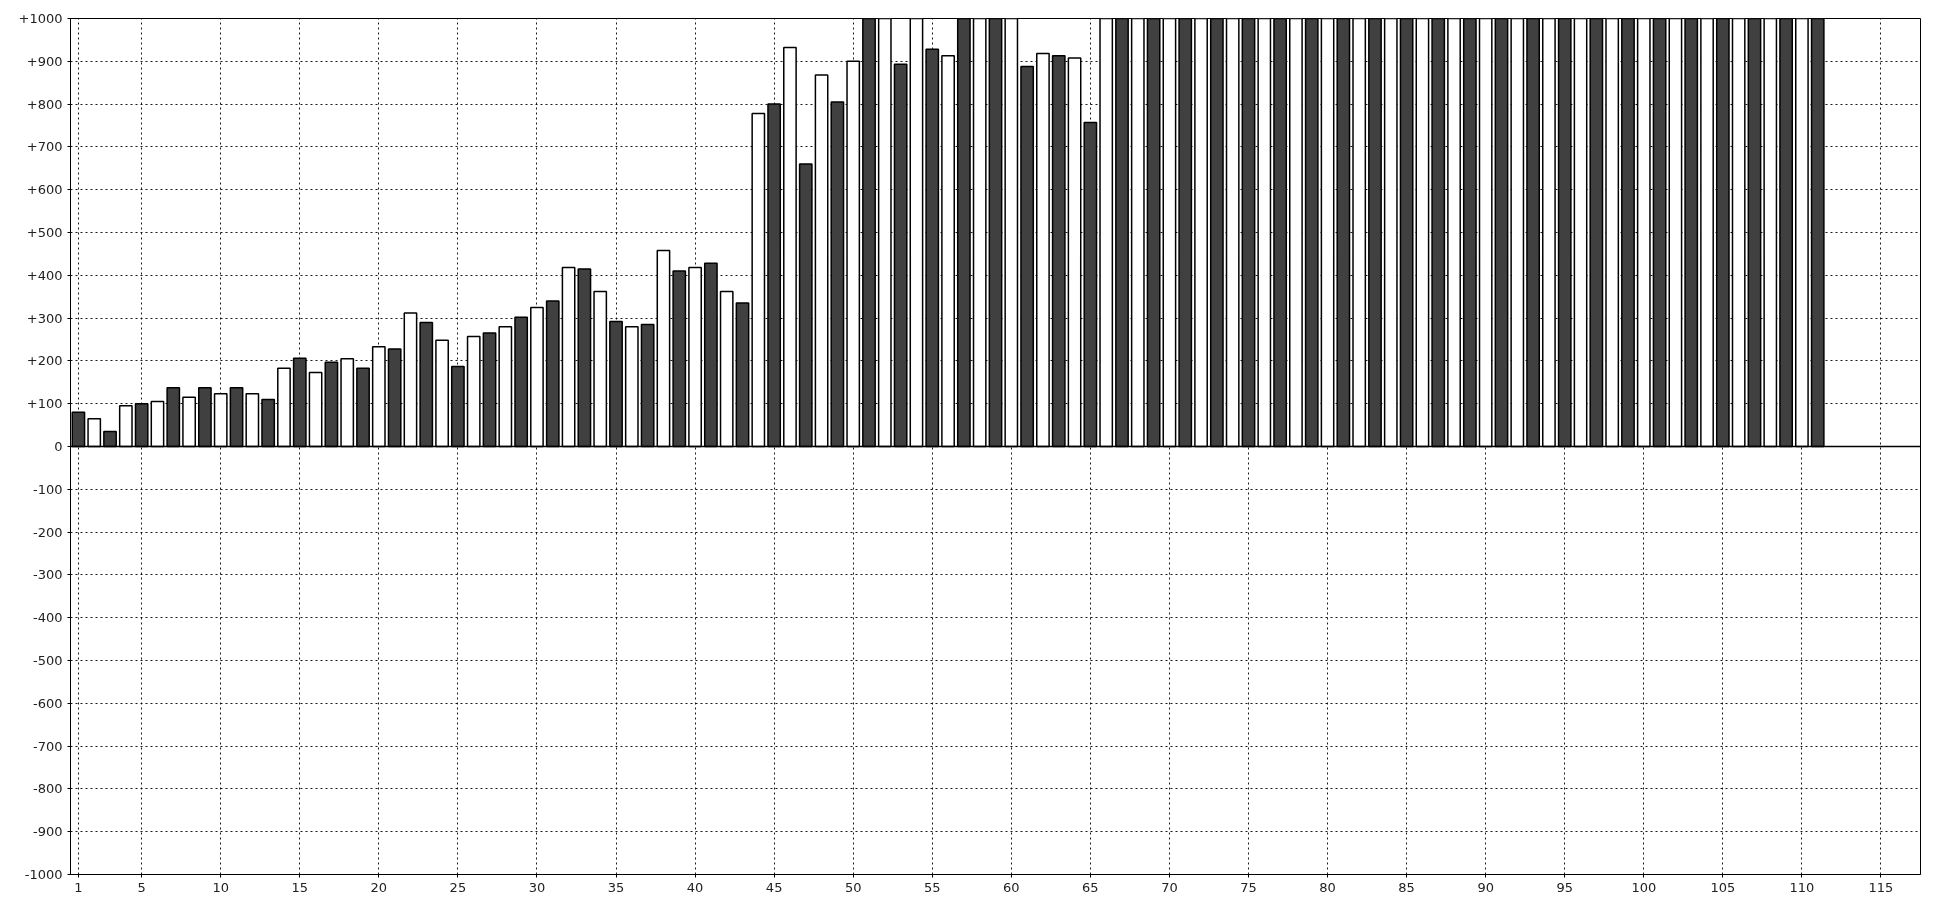 This screenshot has width=1946, height=908. Describe the element at coordinates (48, 618) in the screenshot. I see `y-tick-label: -400` at that location.